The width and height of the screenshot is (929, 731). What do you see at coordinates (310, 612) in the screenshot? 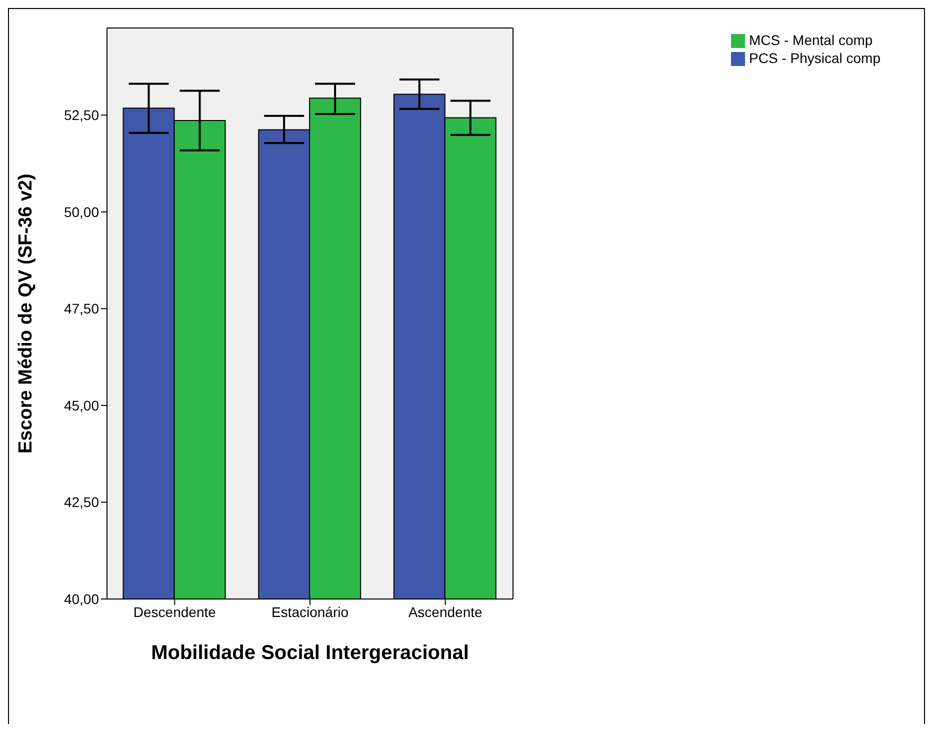
I see `x-tick-label: Estacionário` at bounding box center [310, 612].